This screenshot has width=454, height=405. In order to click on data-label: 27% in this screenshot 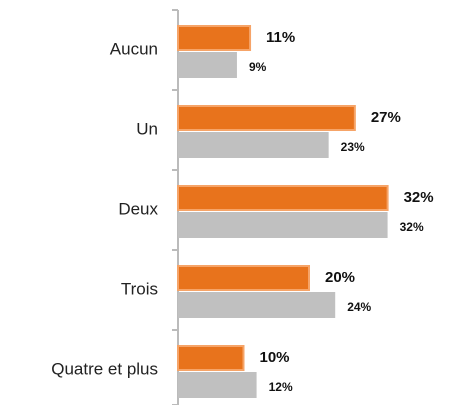, I will do `click(386, 117)`.